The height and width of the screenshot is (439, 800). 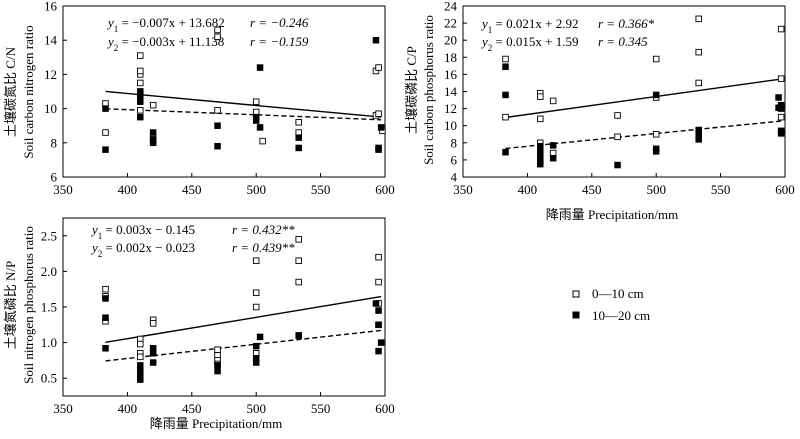 What do you see at coordinates (28, 305) in the screenshot?
I see `panel-np-ylabel-en: Soil nitrogen phosphorus ratio` at bounding box center [28, 305].